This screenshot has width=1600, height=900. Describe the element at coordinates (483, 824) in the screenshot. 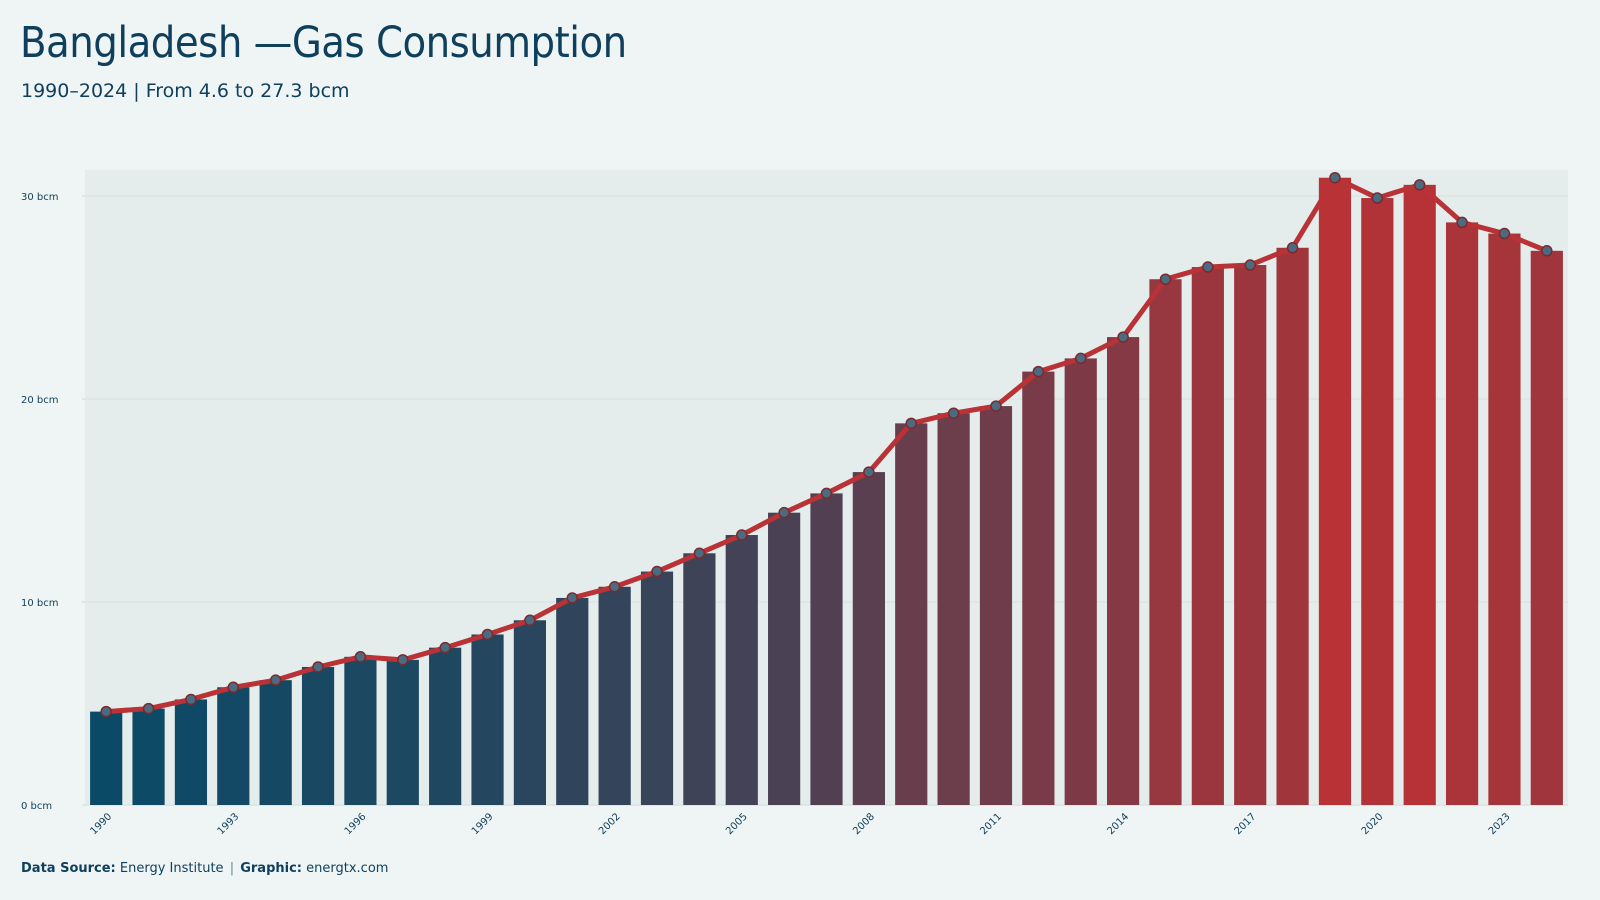

I see `x-tick-label: 1999` at that location.